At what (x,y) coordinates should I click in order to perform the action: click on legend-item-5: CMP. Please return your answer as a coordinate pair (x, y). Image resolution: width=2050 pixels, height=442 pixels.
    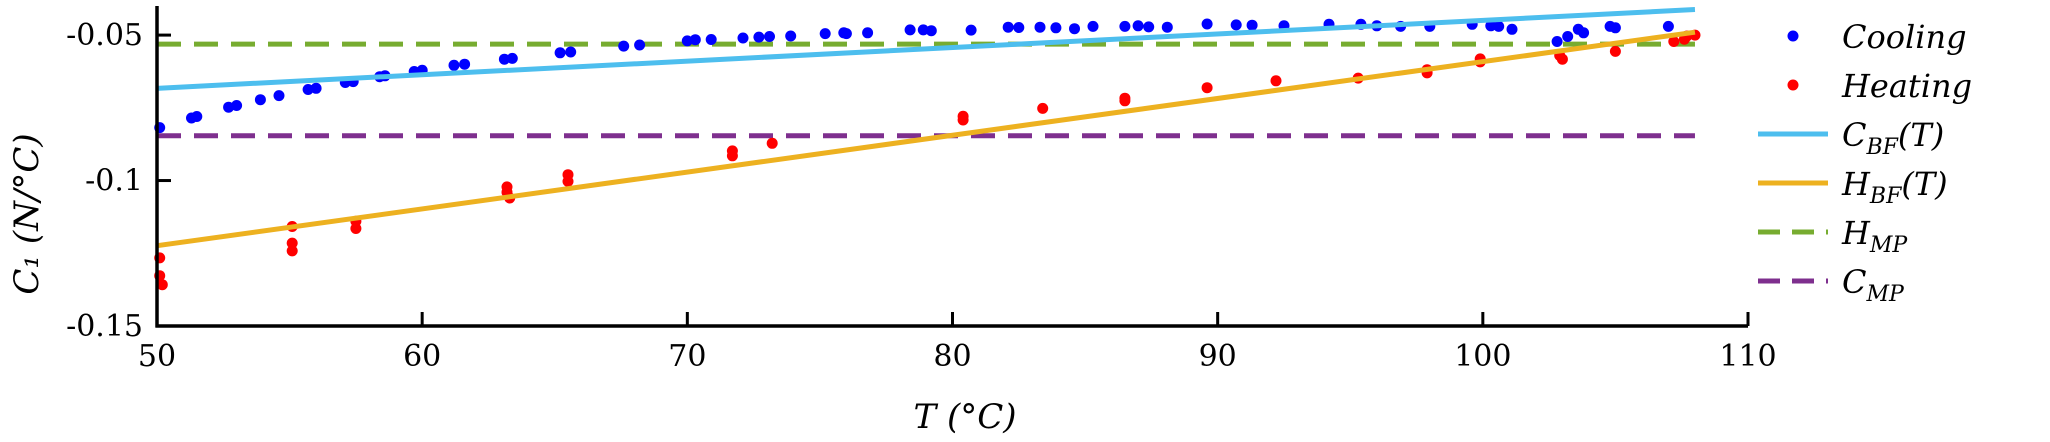
    Looking at the image, I should click on (1831, 285).